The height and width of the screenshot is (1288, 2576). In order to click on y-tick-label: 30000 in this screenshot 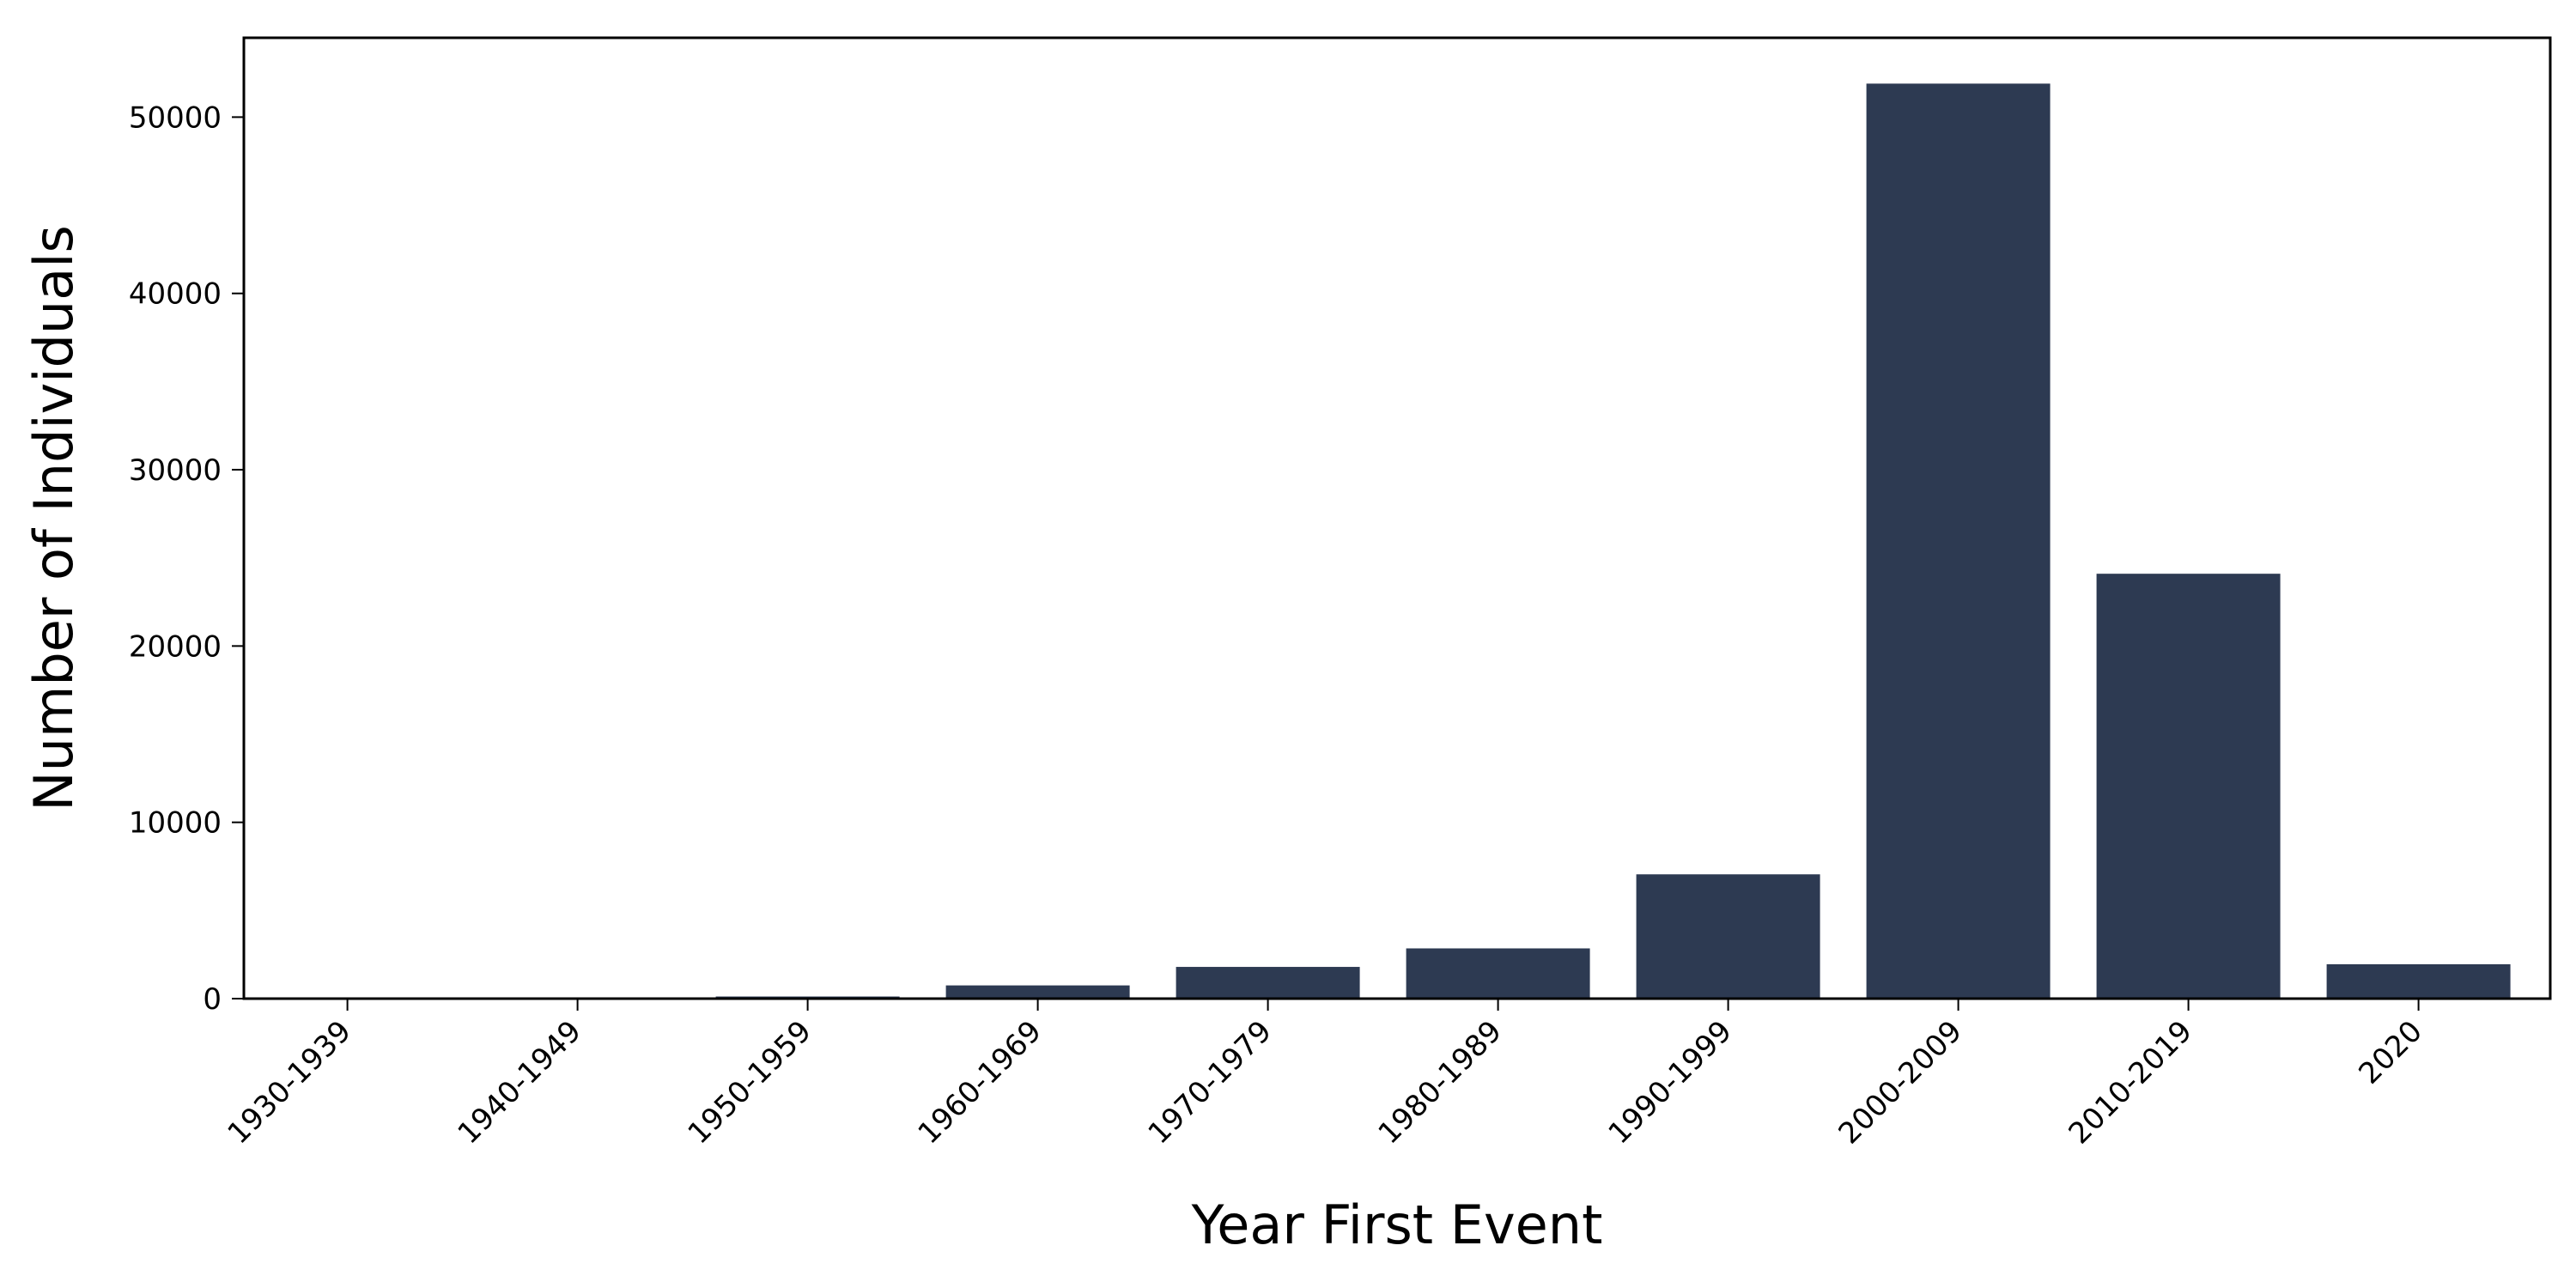, I will do `click(175, 470)`.